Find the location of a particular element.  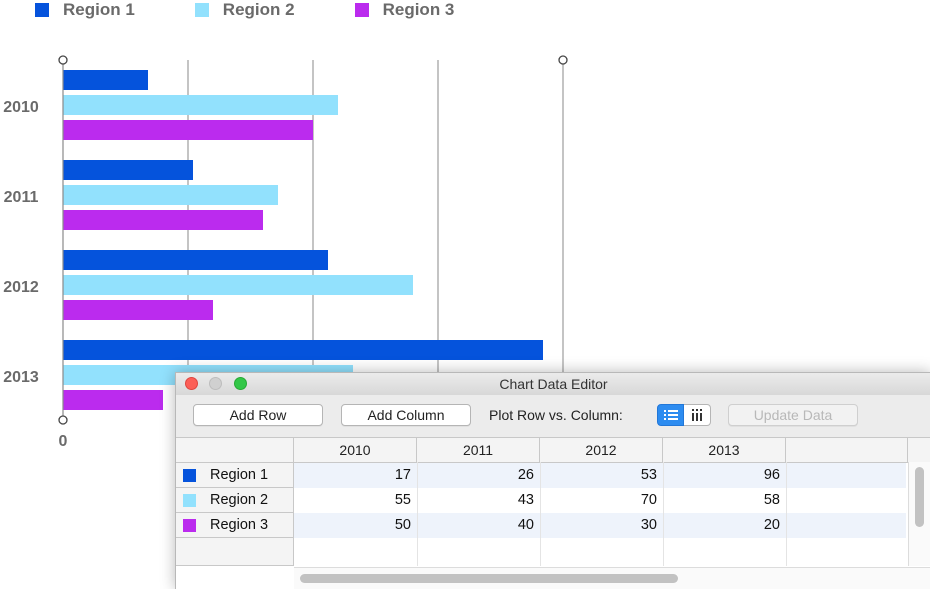

add-column-button: Add Column is located at coordinates (406, 415).